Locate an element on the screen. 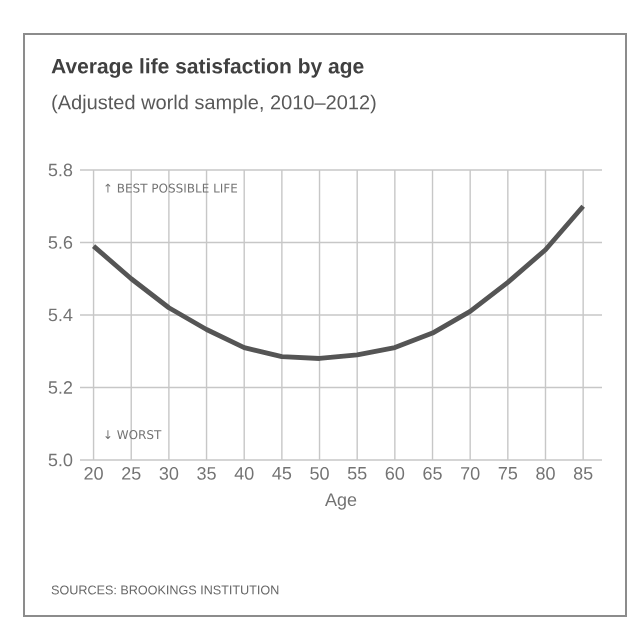  x-tick-label: 80 is located at coordinates (545, 473).